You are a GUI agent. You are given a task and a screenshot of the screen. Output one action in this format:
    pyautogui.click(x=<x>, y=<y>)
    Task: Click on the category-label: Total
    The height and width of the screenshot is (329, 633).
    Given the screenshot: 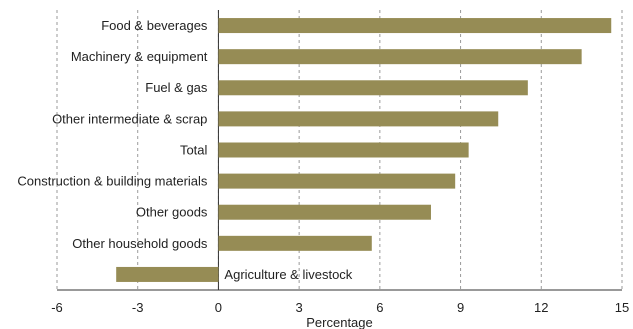 What is the action you would take?
    pyautogui.click(x=194, y=149)
    